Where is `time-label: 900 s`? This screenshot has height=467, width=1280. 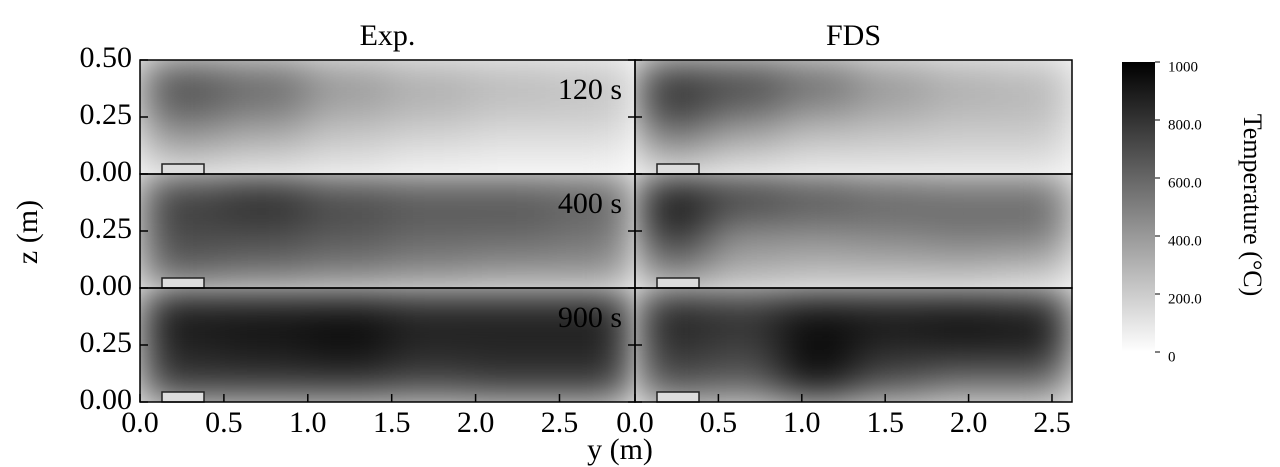
time-label: 900 s is located at coordinates (590, 317).